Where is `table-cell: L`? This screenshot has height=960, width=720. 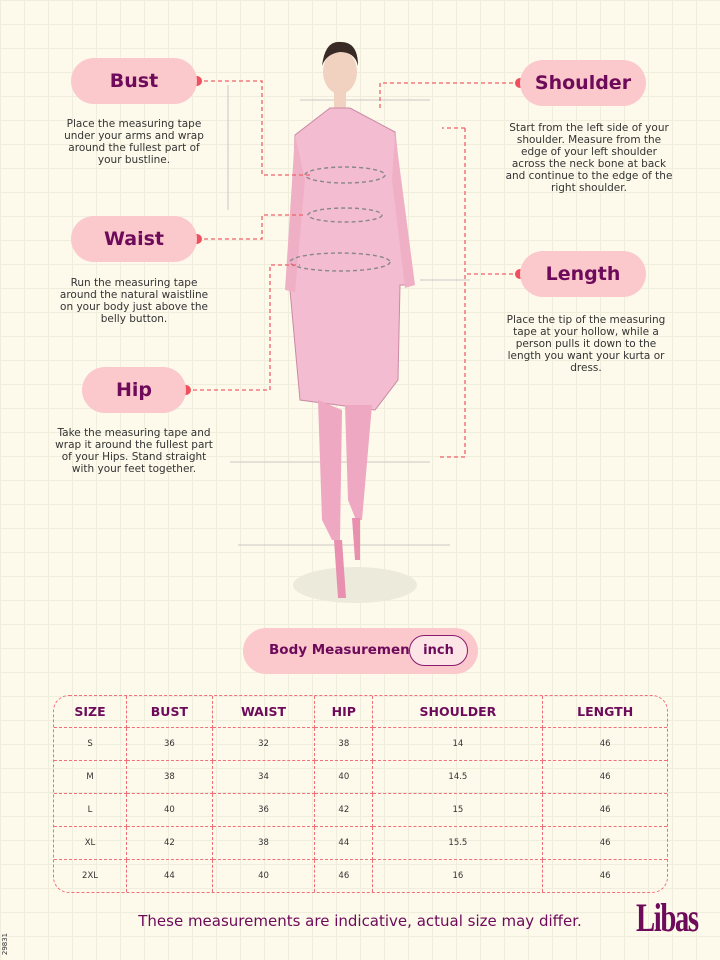 table-cell: L is located at coordinates (91, 810).